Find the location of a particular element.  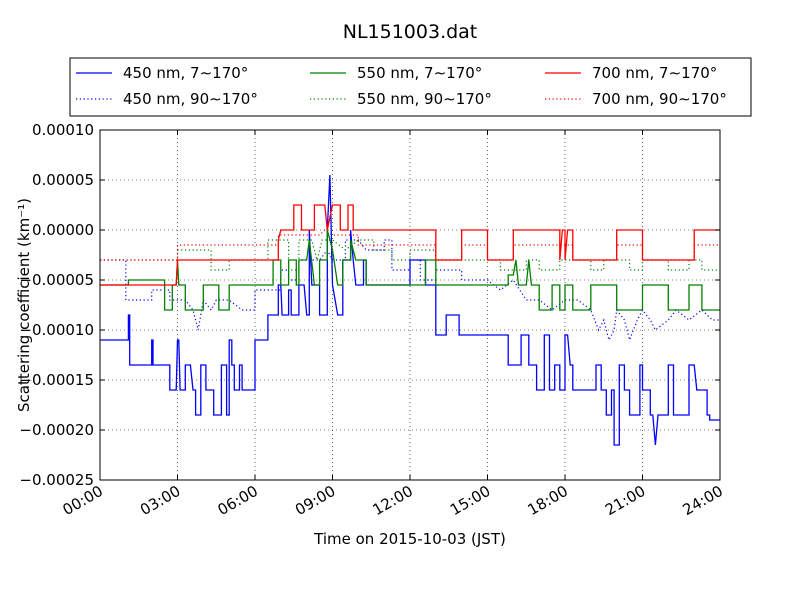

y-tick-label: −0.00010 is located at coordinates (56, 330).